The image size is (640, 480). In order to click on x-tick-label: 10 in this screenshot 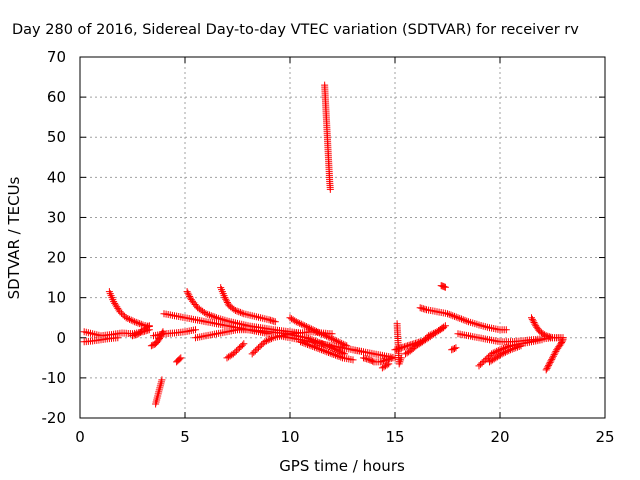, I will do `click(289, 437)`.